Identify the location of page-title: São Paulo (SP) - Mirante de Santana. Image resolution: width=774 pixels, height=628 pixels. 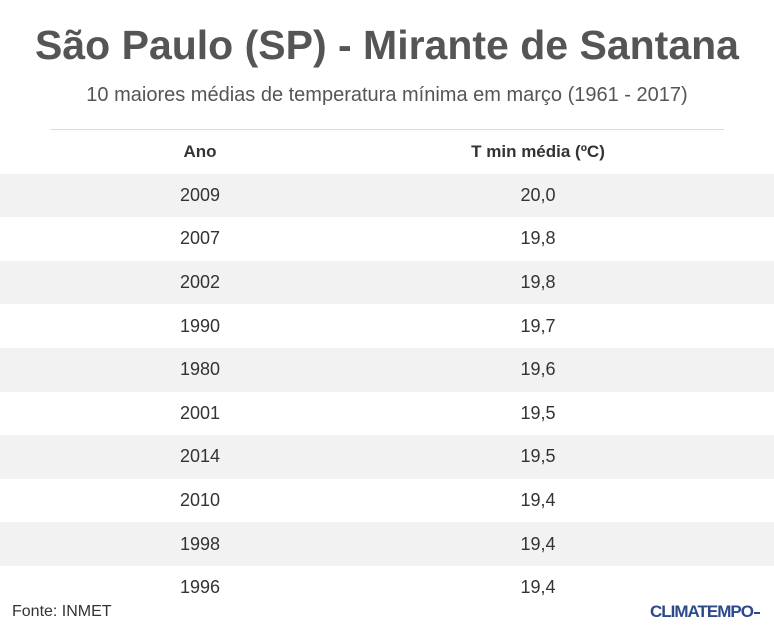
(387, 45).